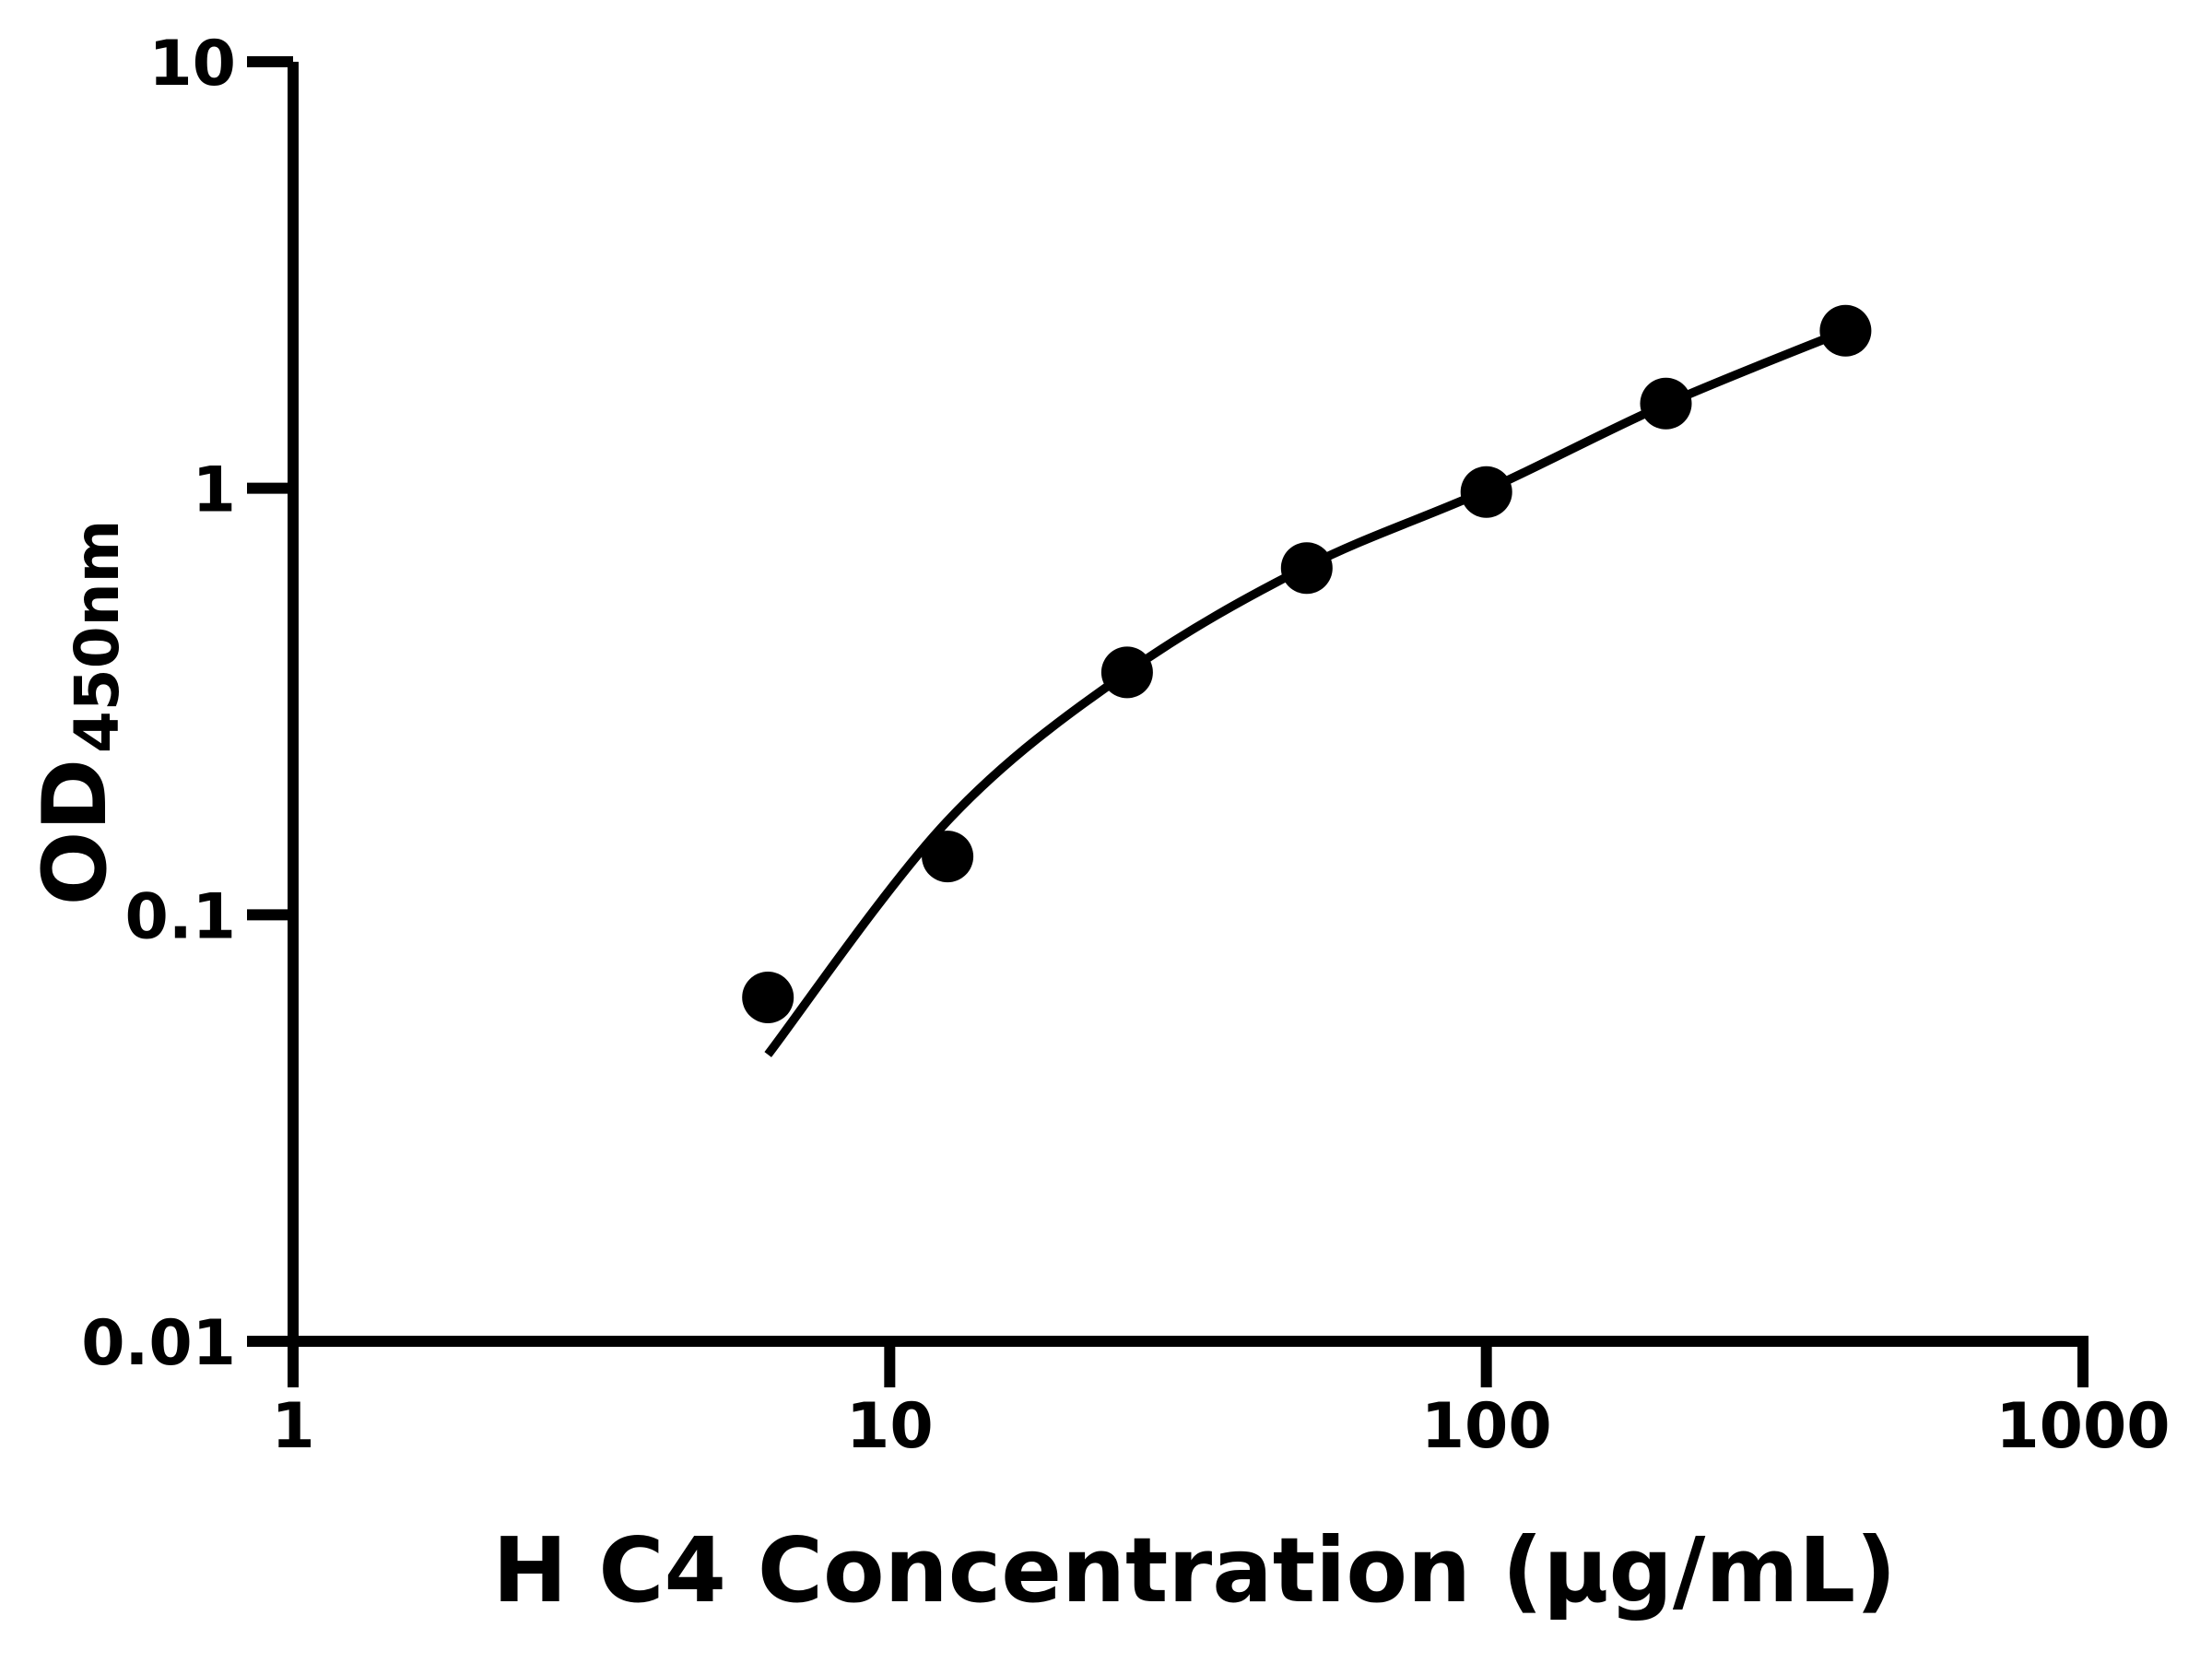  What do you see at coordinates (180, 916) in the screenshot?
I see `y-tick-label: 0.1` at bounding box center [180, 916].